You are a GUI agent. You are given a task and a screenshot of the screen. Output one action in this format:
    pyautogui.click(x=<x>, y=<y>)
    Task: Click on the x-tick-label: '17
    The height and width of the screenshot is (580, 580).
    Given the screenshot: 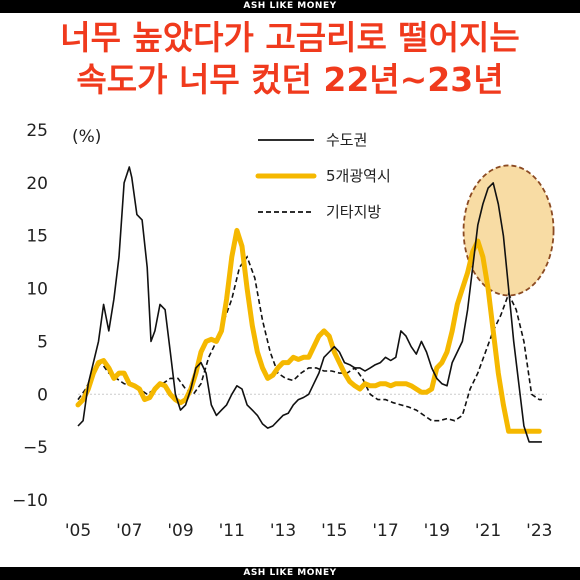 What is the action you would take?
    pyautogui.click(x=385, y=531)
    